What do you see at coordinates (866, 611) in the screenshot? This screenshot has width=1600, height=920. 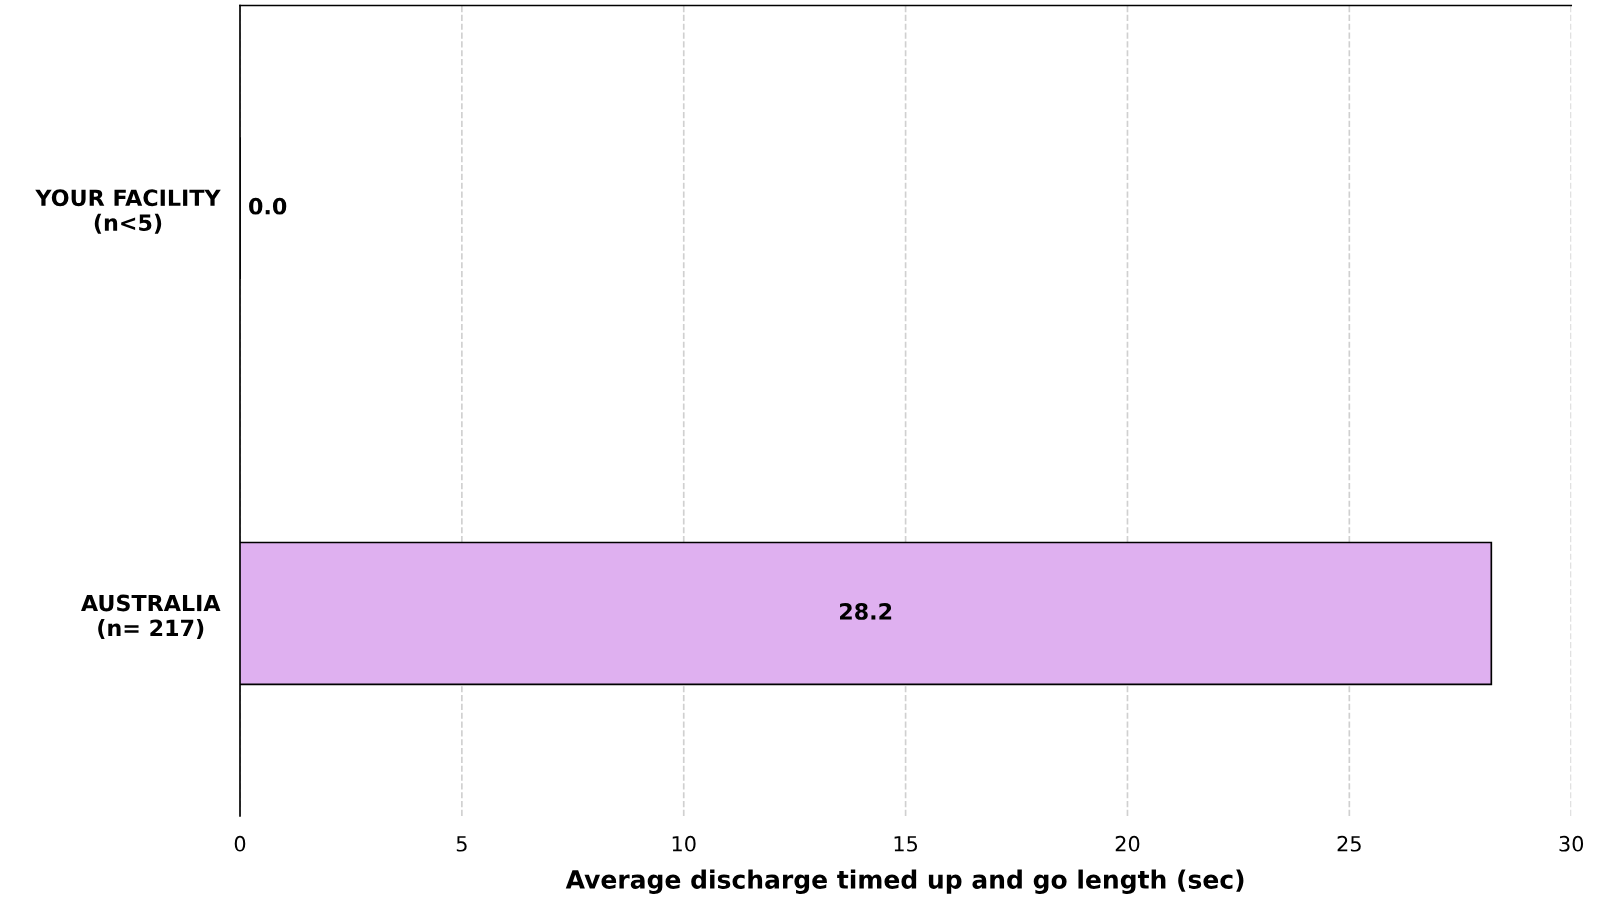 I see `data-label: 28.2` at bounding box center [866, 611].